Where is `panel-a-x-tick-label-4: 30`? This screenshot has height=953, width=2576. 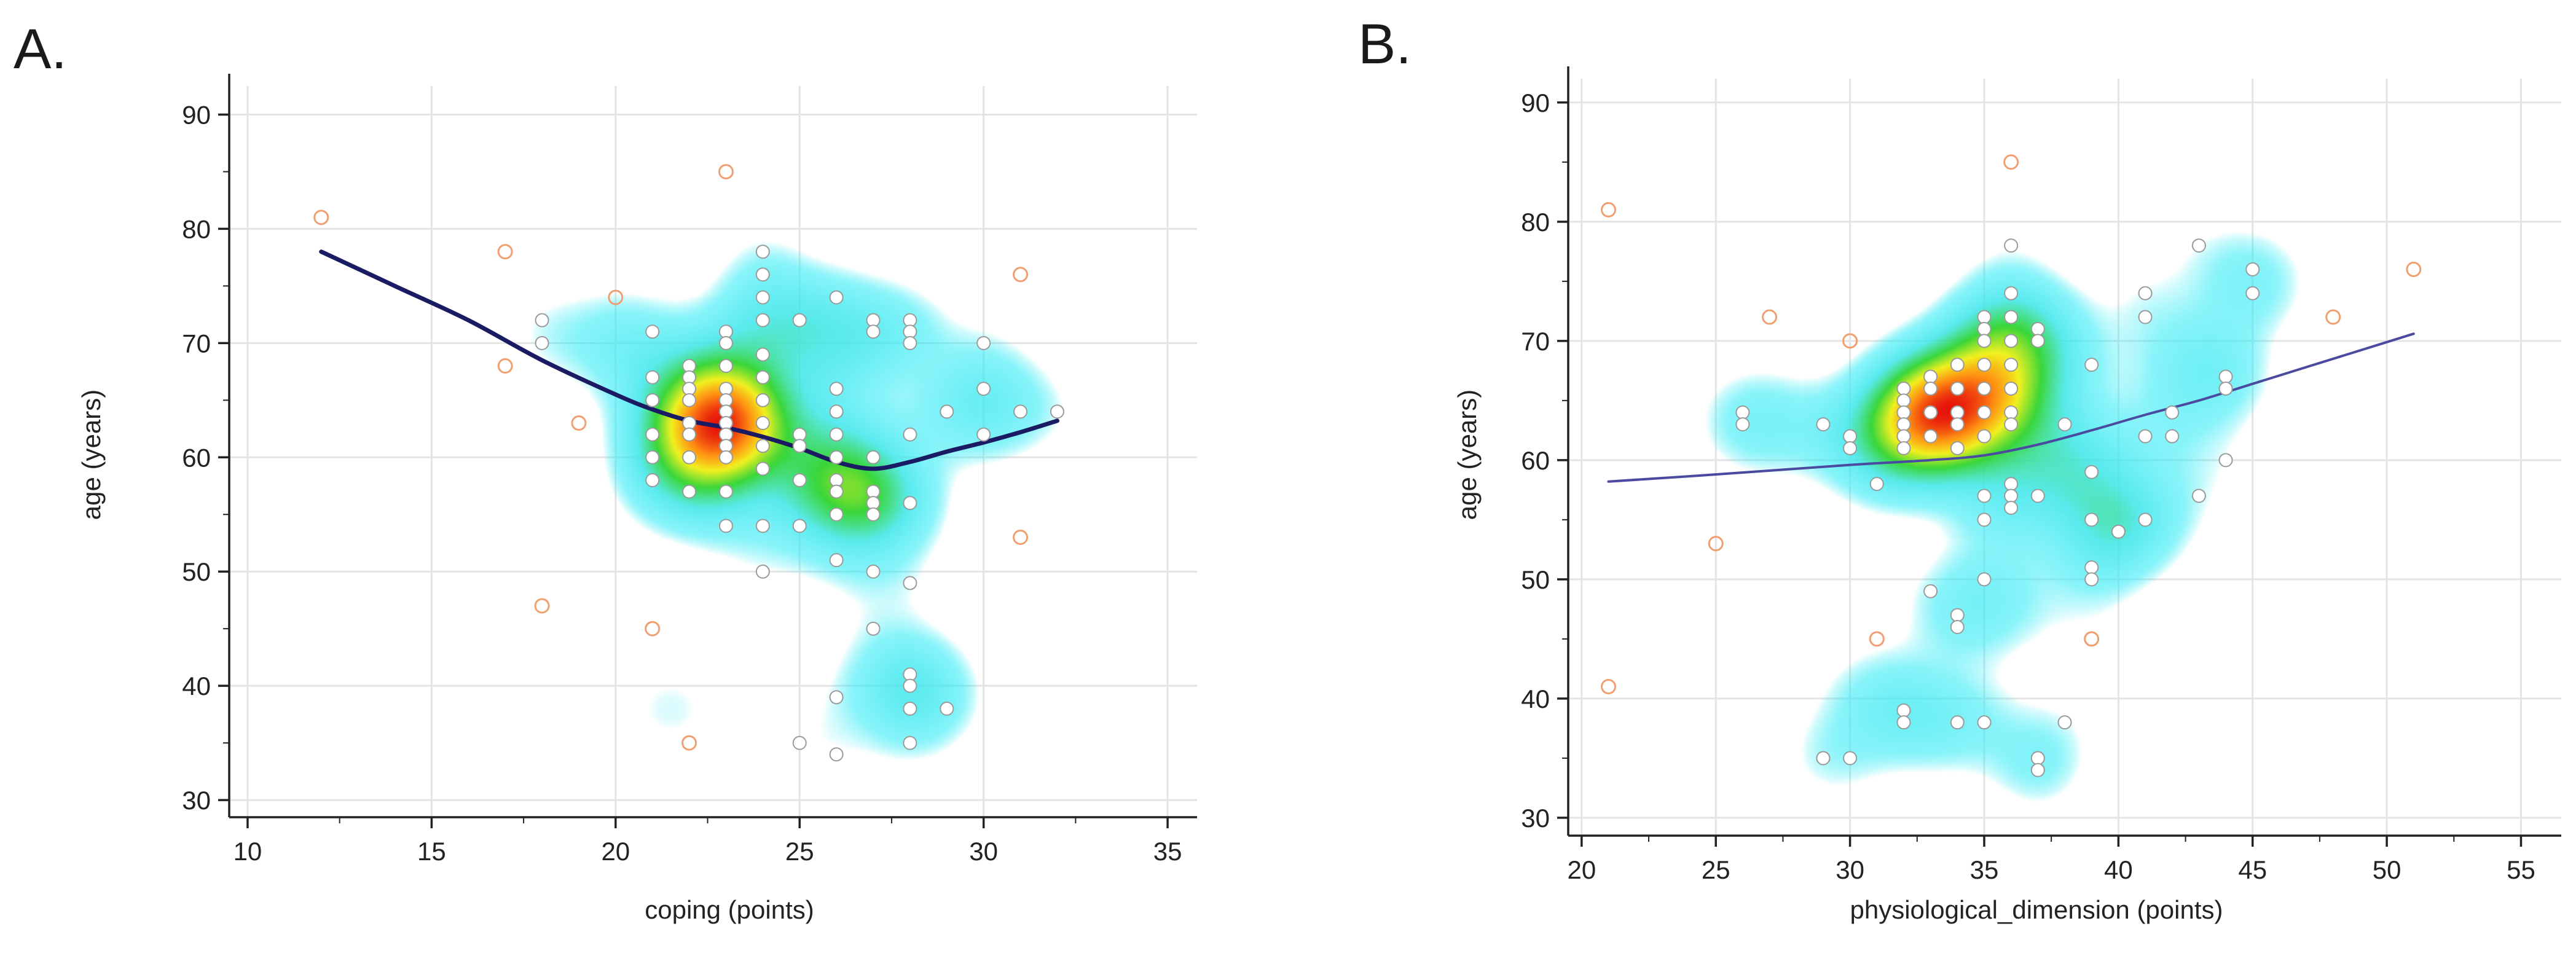 panel-a-x-tick-label-4: 30 is located at coordinates (983, 852).